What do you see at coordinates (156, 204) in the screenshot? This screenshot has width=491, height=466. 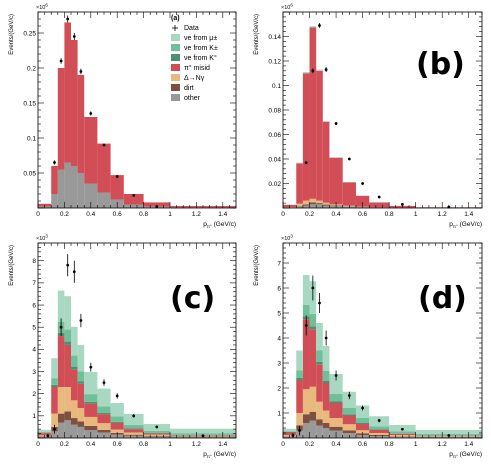 I see `bar--misid-10` at bounding box center [156, 204].